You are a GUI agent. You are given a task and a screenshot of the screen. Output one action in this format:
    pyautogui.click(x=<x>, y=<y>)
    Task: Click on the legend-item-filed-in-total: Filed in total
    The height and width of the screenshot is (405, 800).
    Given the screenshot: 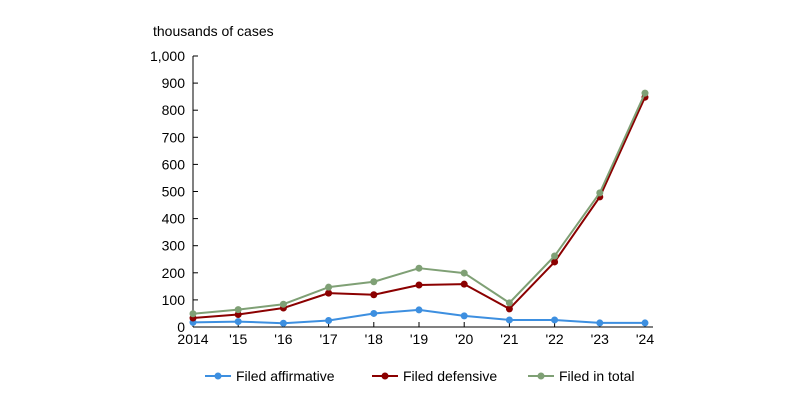 What is the action you would take?
    pyautogui.click(x=581, y=376)
    